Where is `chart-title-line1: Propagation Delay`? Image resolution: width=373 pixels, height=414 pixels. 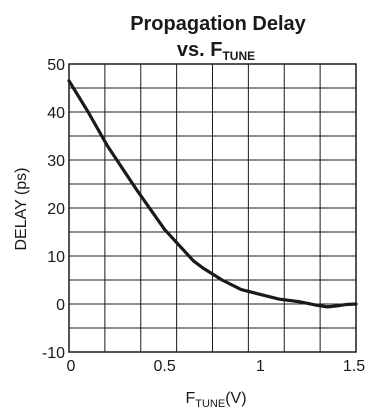
chart-title-line1: Propagation Delay is located at coordinates (218, 24).